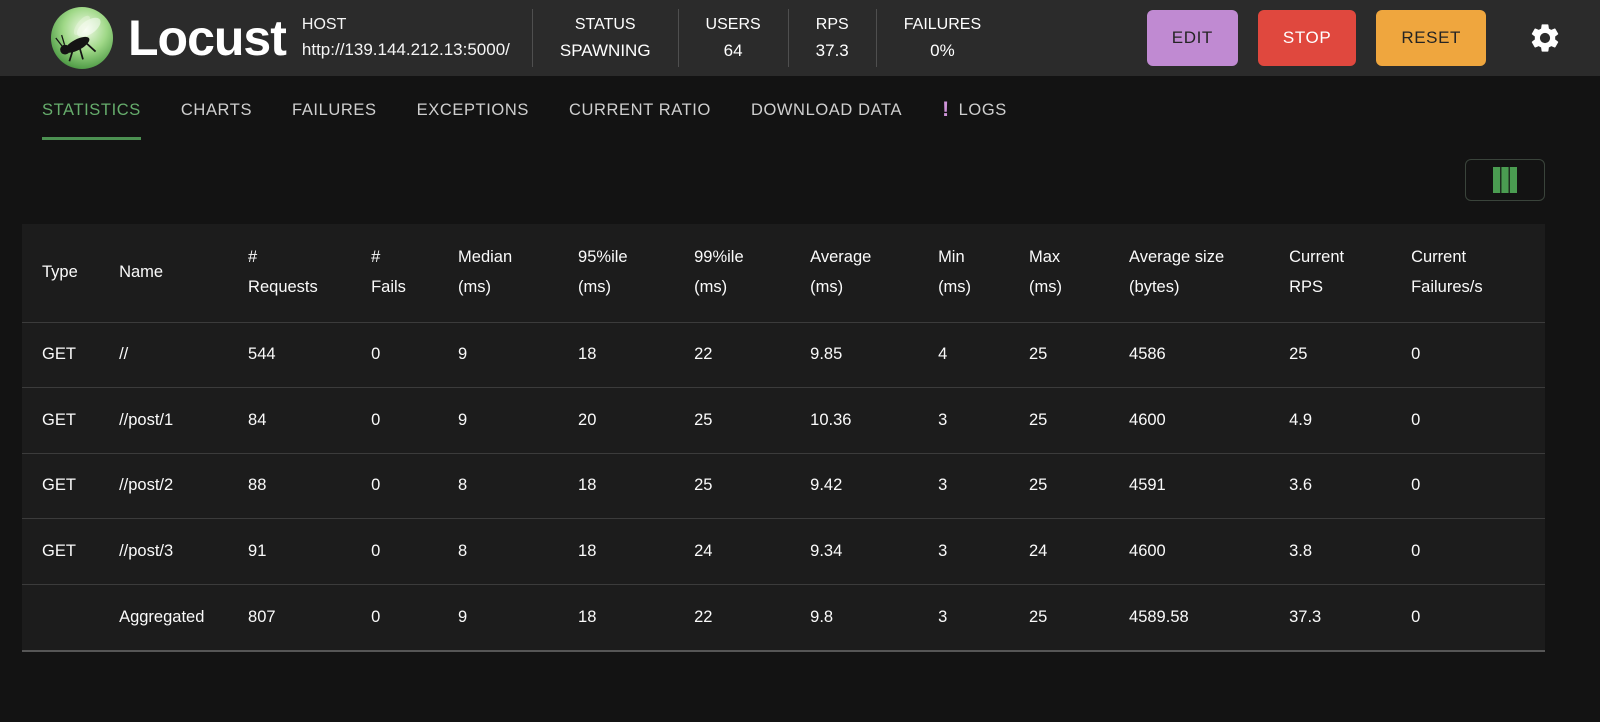  I want to click on table-cell: 4586, so click(1147, 354).